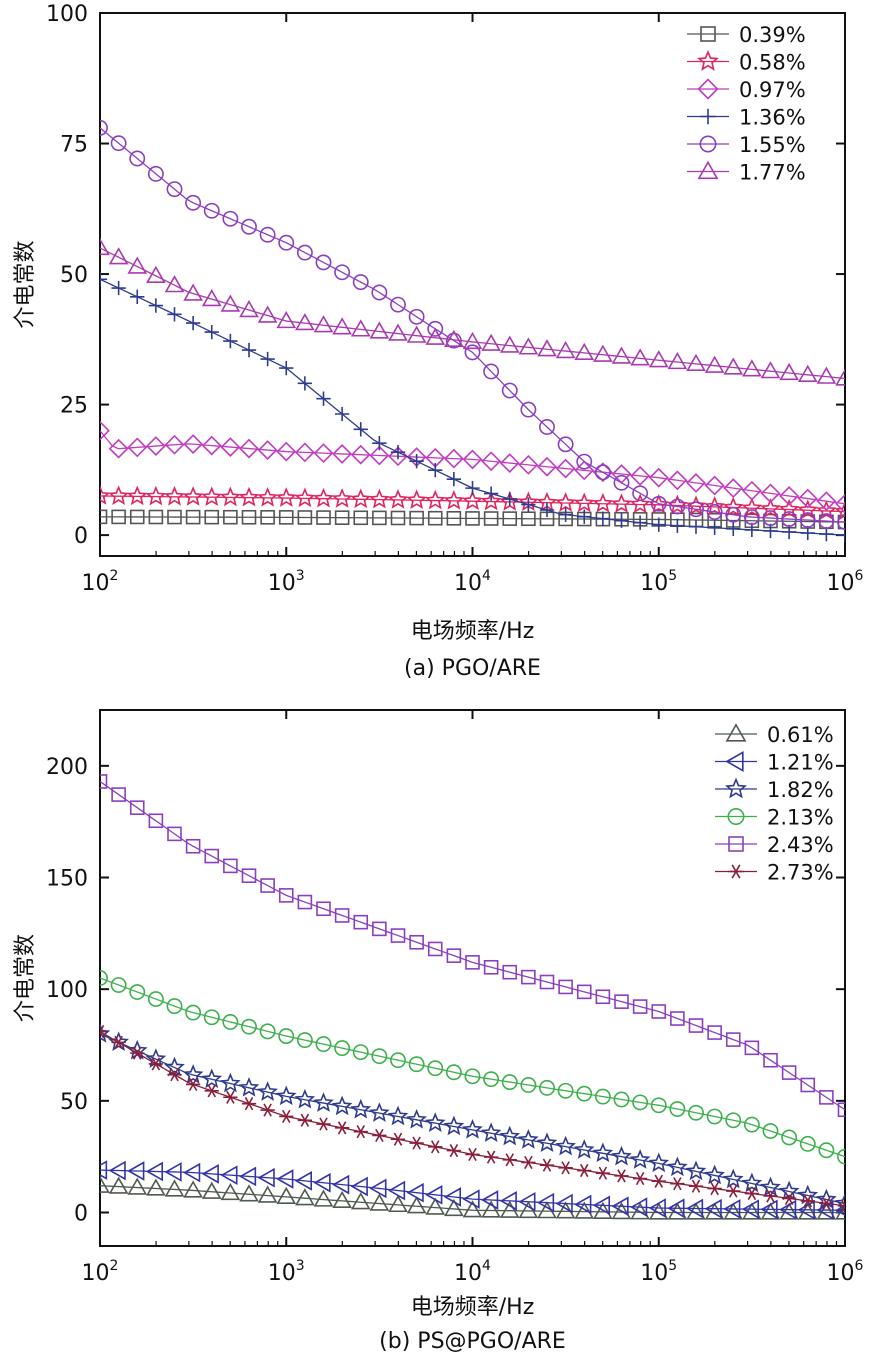 The width and height of the screenshot is (875, 1363). What do you see at coordinates (772, 63) in the screenshot?
I see `legend-label: 0.58%` at bounding box center [772, 63].